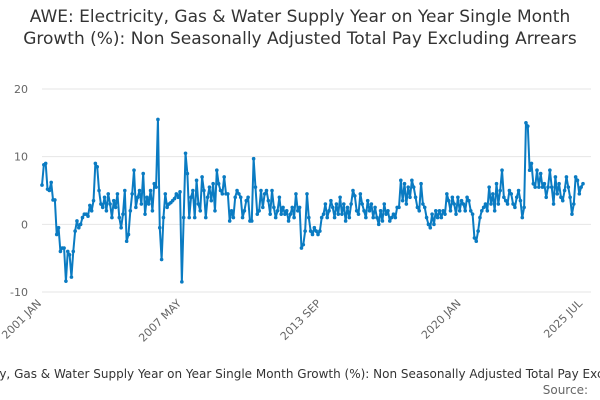 The height and width of the screenshot is (400, 600). Describe the element at coordinates (160, 321) in the screenshot. I see `x-tick-label: 2007 MAY` at that location.